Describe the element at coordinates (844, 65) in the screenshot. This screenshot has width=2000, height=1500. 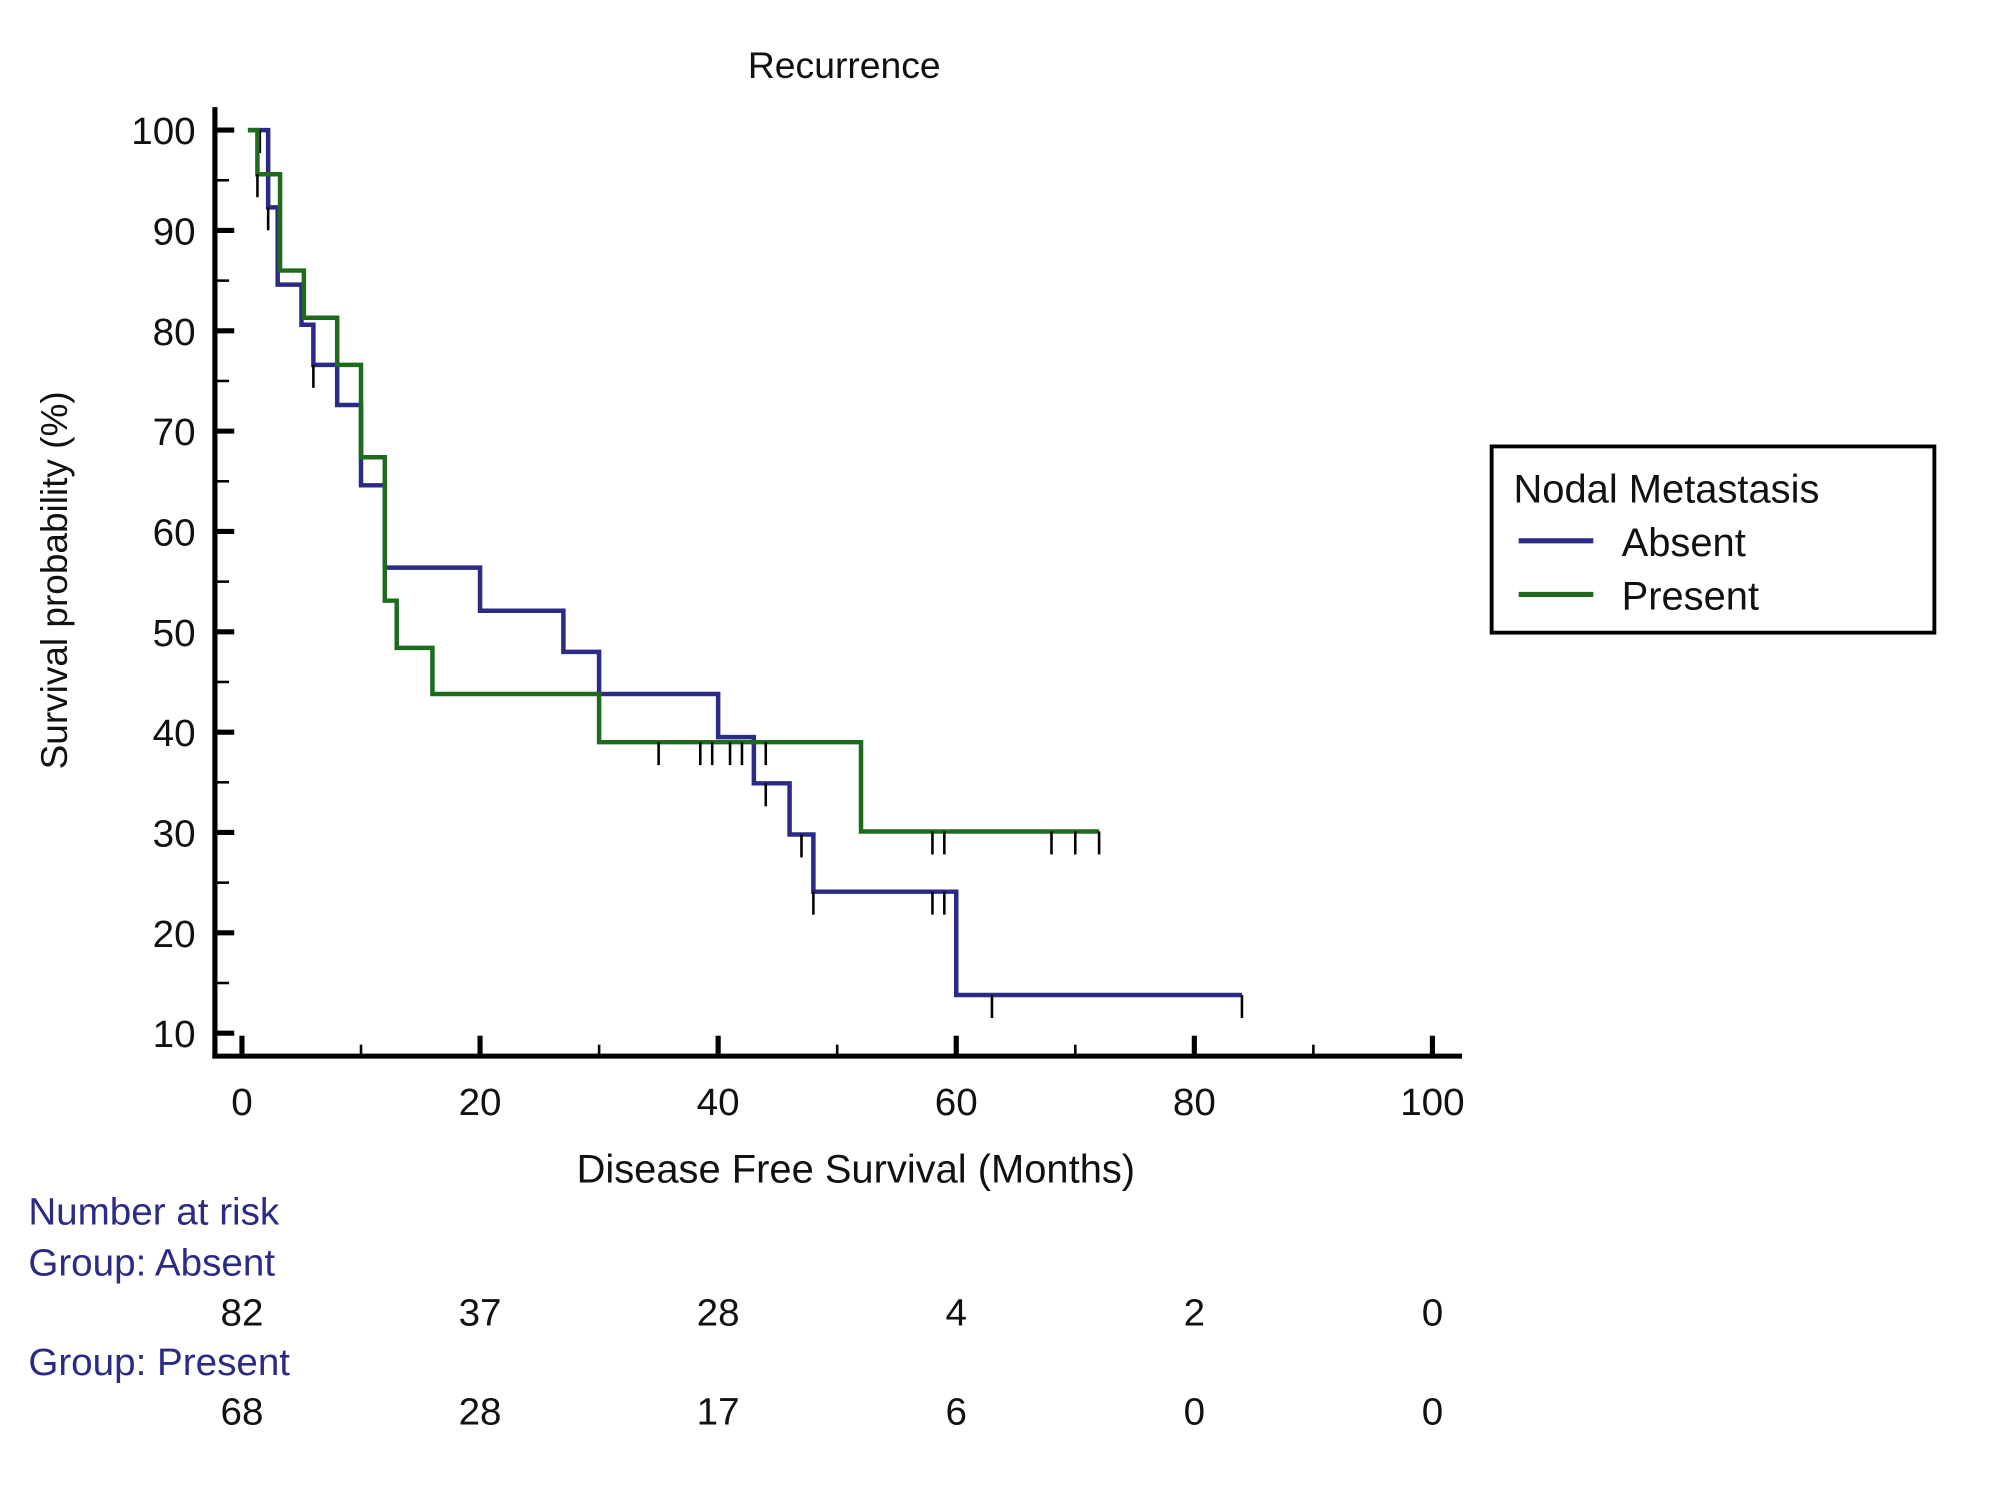
I see `chart-title: Recurrence` at that location.